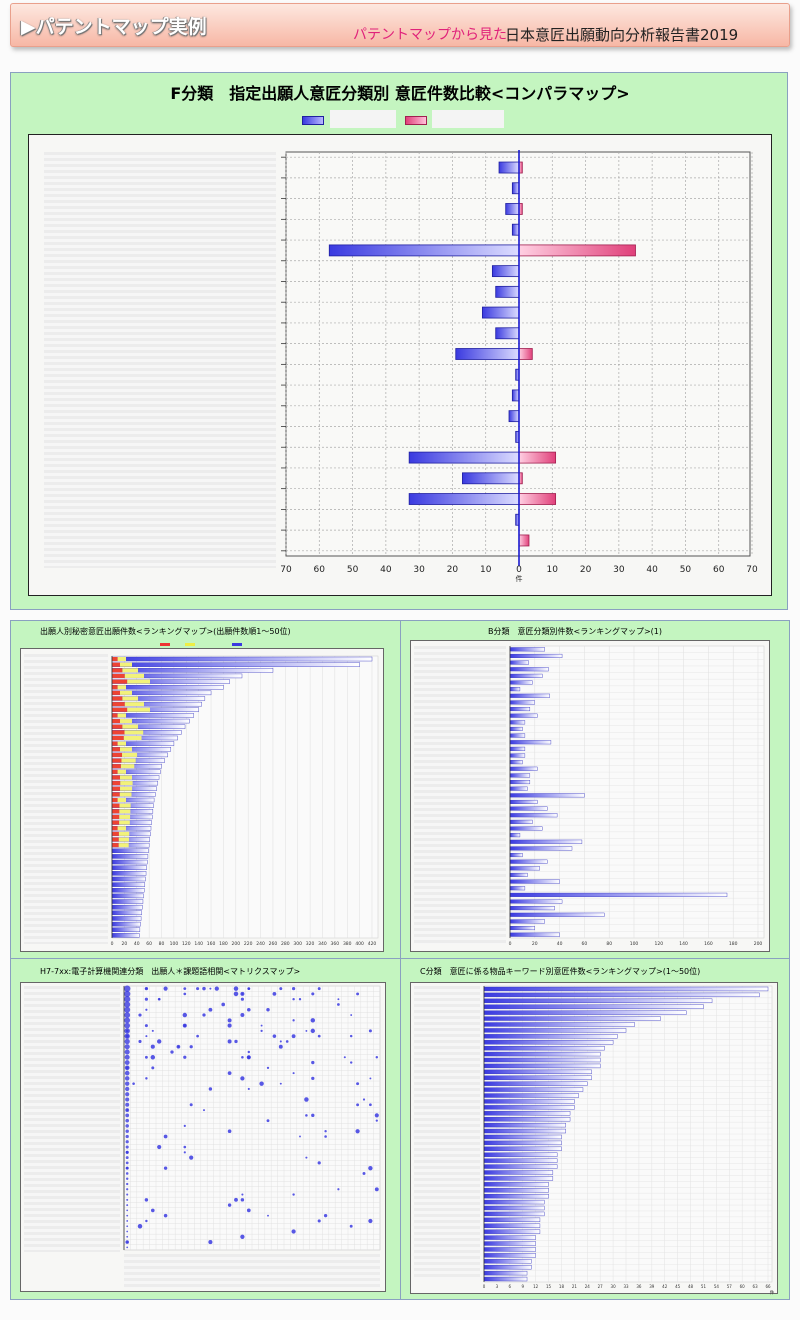 The height and width of the screenshot is (1320, 800). What do you see at coordinates (400, 93) in the screenshot?
I see `main-chart-title: F分類 指定出願人意匠分類別 意匠件数比較<コンパラマップ>` at bounding box center [400, 93].